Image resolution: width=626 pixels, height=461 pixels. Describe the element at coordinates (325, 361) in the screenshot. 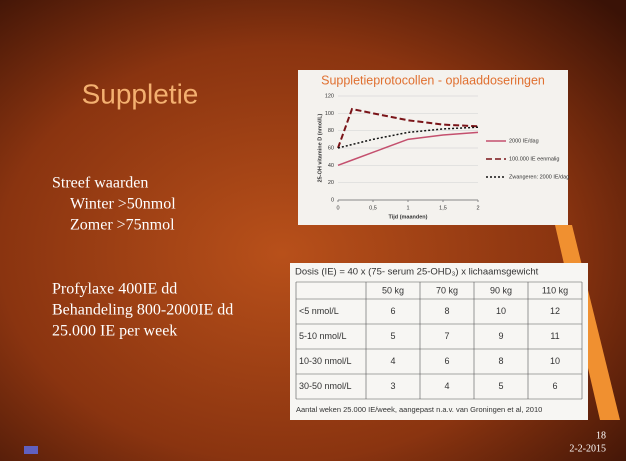

I see `table-cell: 10-30 nmol/L` at that location.